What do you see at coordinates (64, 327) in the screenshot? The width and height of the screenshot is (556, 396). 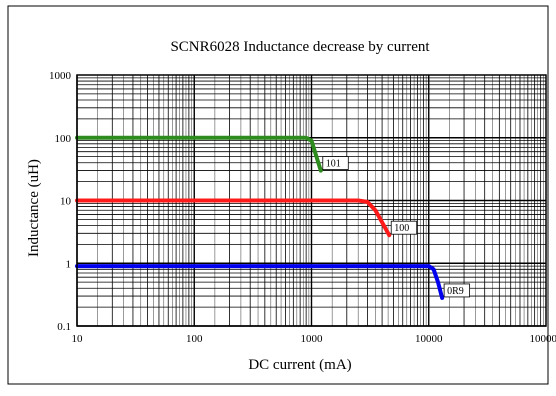 I see `y-tick-label: 0.1` at bounding box center [64, 327].